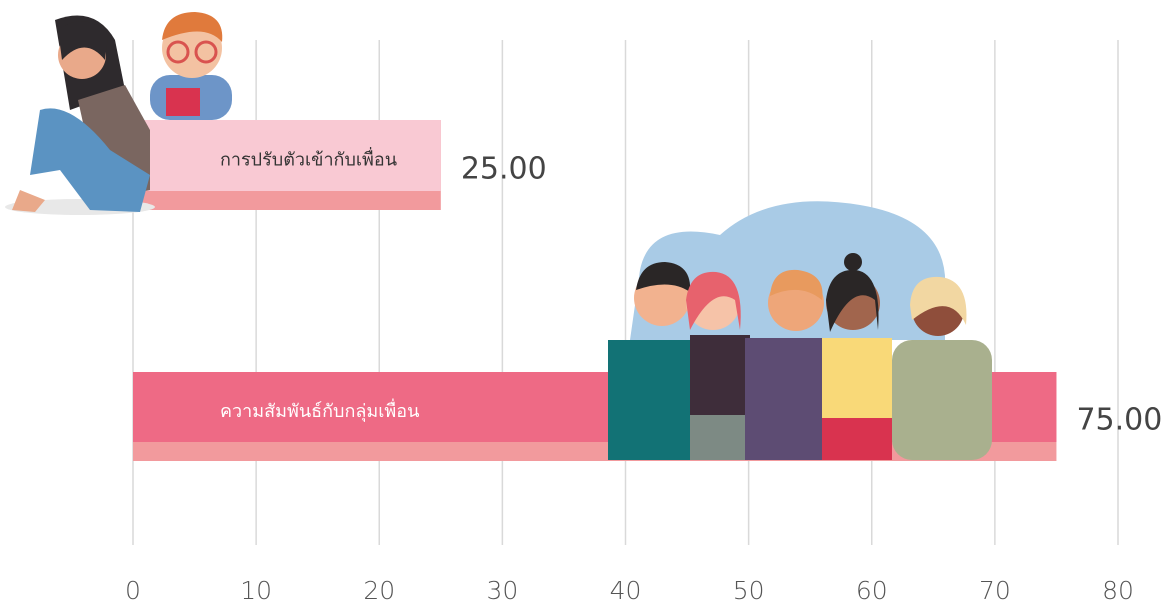 This screenshot has width=1163, height=605. Describe the element at coordinates (872, 590) in the screenshot. I see `x-tick-label: 60` at that location.